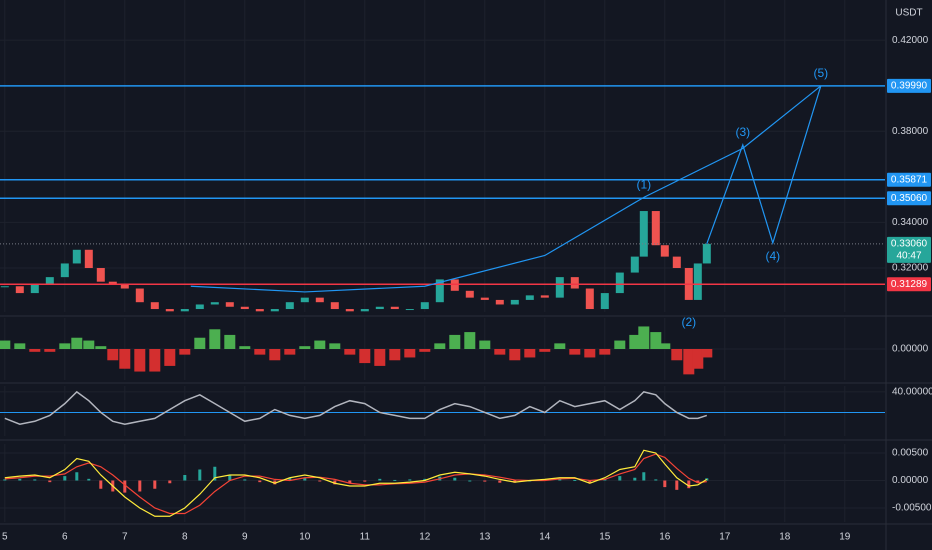  I want to click on x-tick-label: 15, so click(605, 537).